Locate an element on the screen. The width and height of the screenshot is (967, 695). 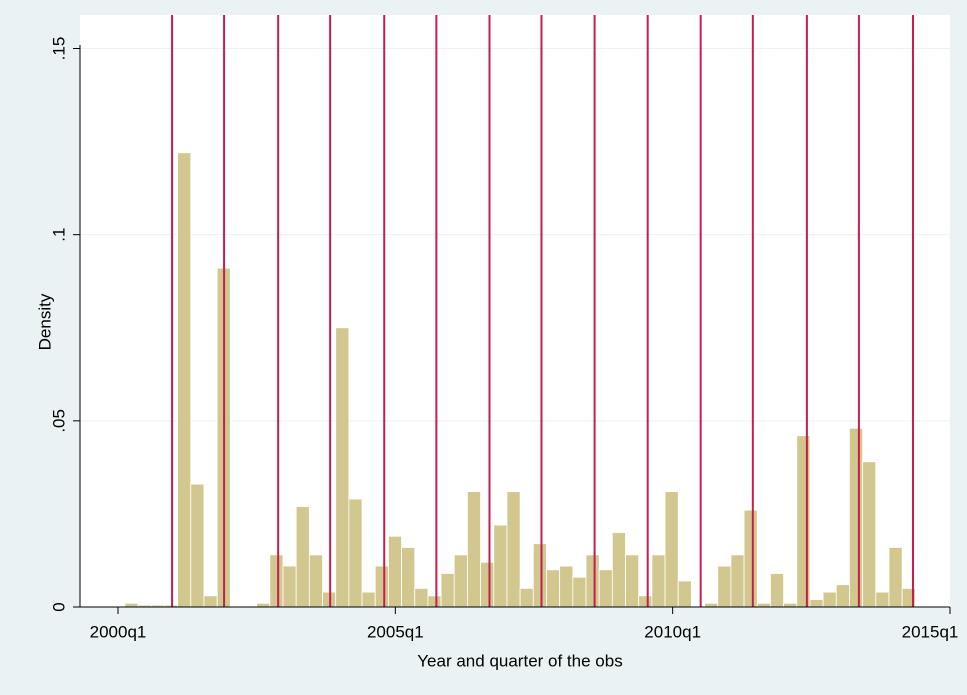
x-tick-label: 2010q1 is located at coordinates (672, 631).